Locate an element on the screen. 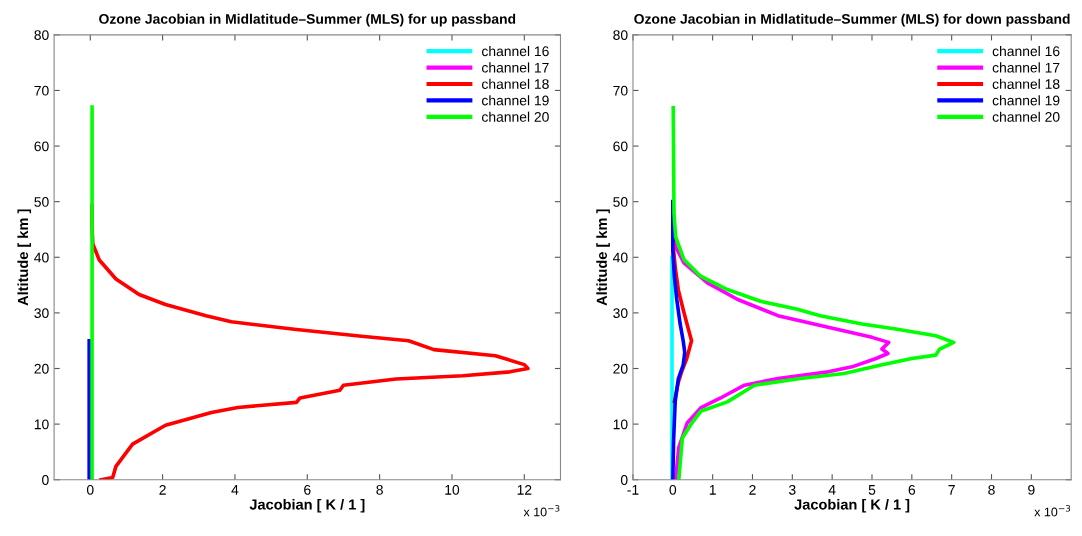 The height and width of the screenshot is (536, 1082). x-tick-label: 12 is located at coordinates (524, 489).